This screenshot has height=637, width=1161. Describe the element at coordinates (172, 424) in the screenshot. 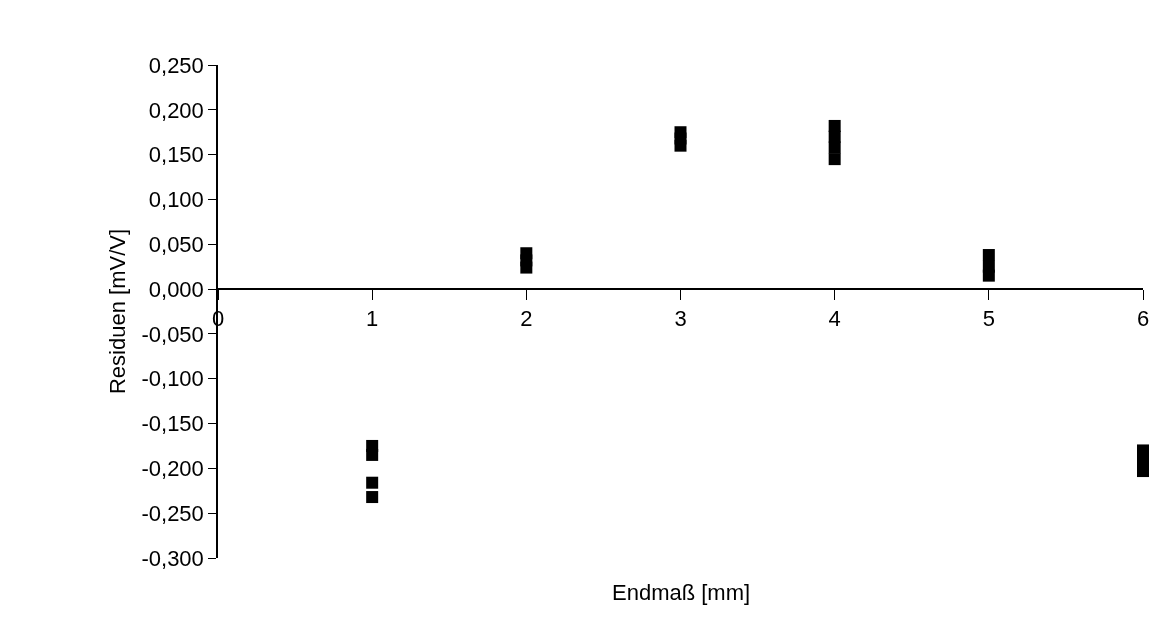

I see `y-tick-label: -0,150` at that location.